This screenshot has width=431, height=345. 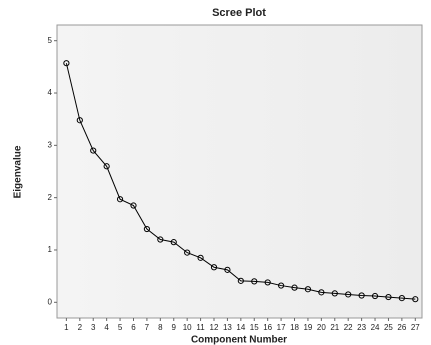 I want to click on x-tick-label: 12, so click(x=214, y=327).